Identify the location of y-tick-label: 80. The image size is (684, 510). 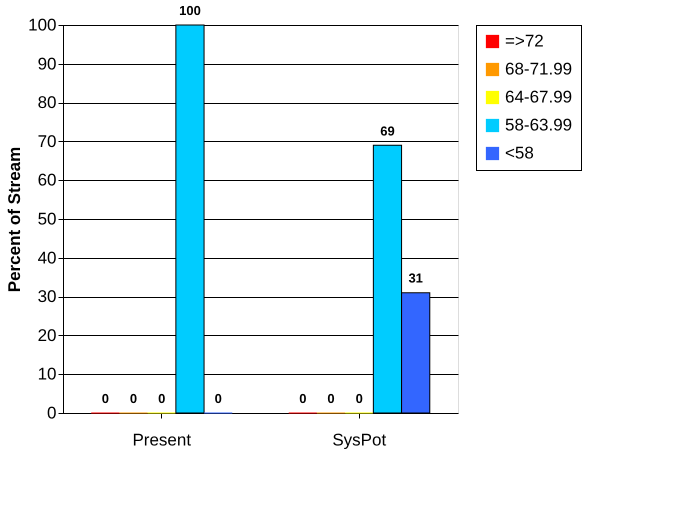
(47, 102).